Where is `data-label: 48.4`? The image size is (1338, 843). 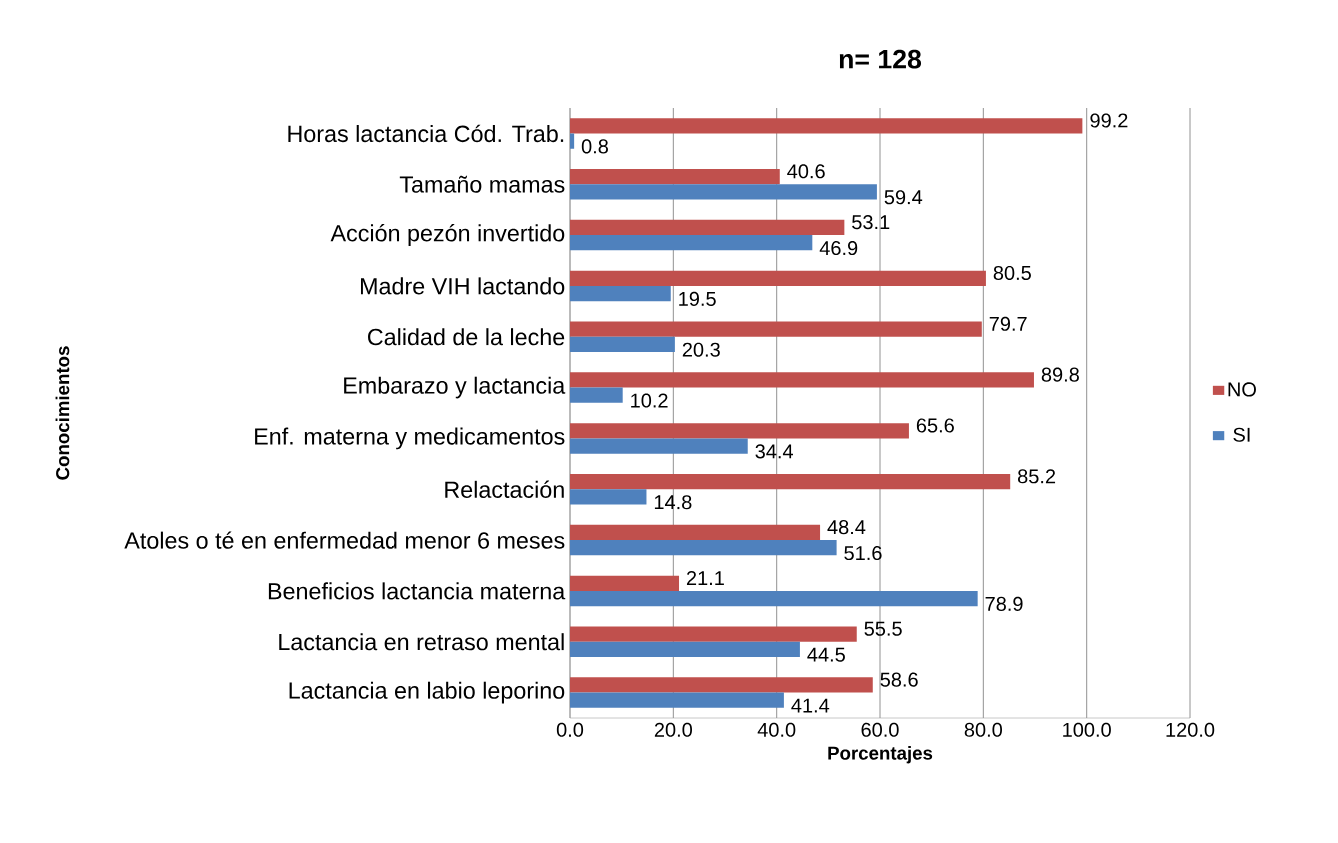 data-label: 48.4 is located at coordinates (846, 527).